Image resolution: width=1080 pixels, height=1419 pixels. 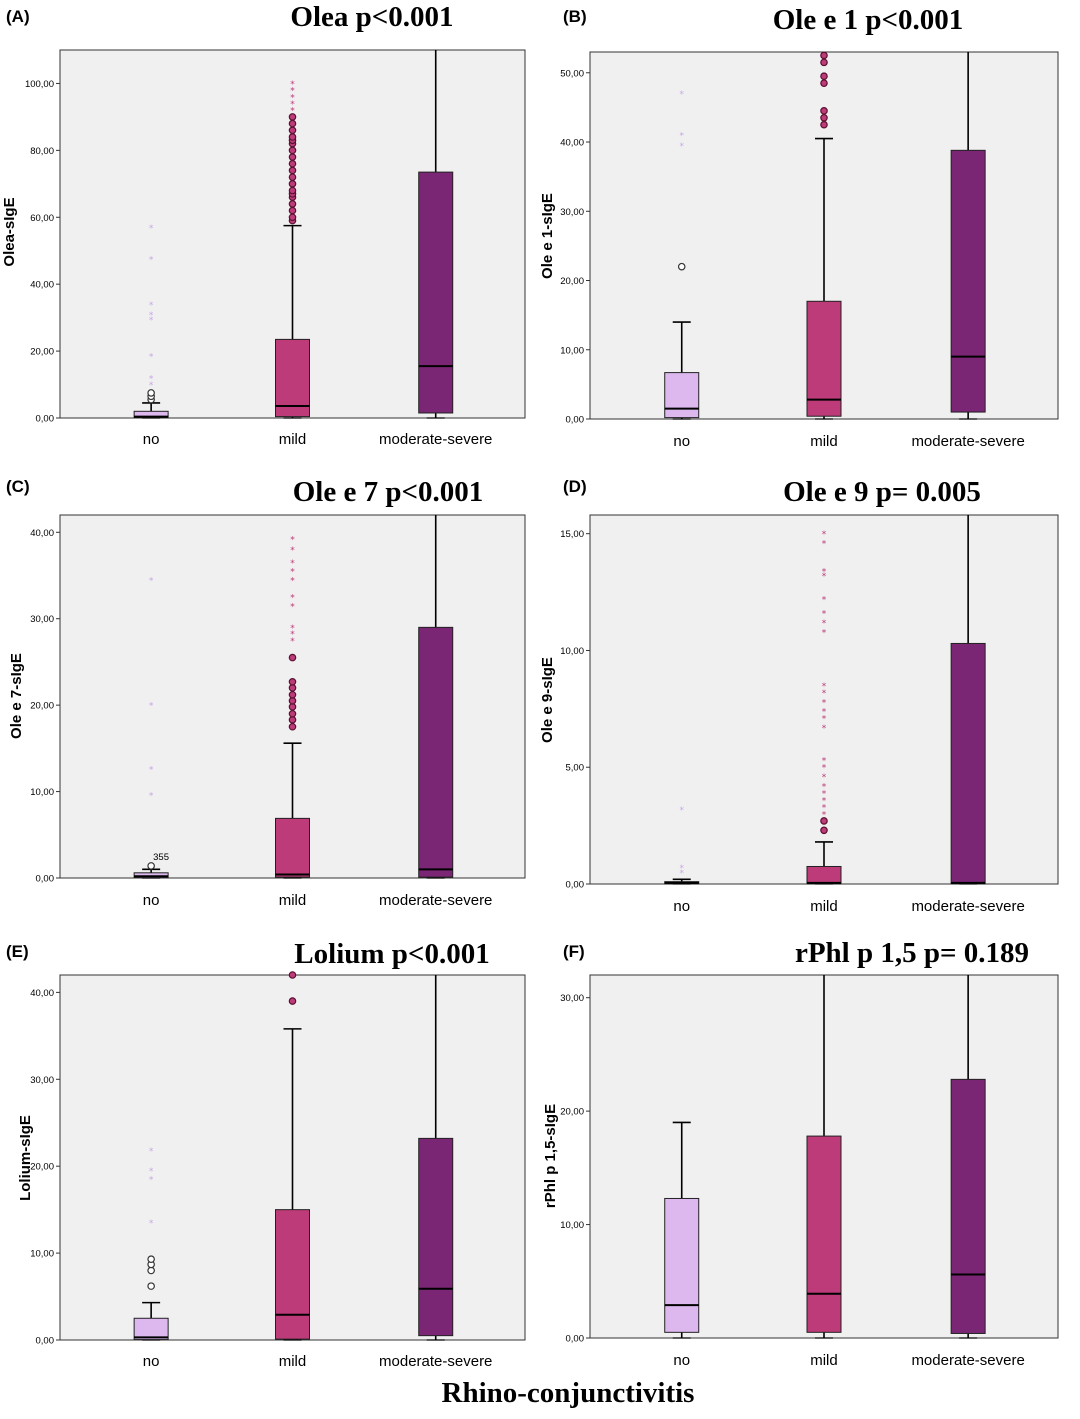 I want to click on y-tick-label: 40,00, so click(x=42, y=533).